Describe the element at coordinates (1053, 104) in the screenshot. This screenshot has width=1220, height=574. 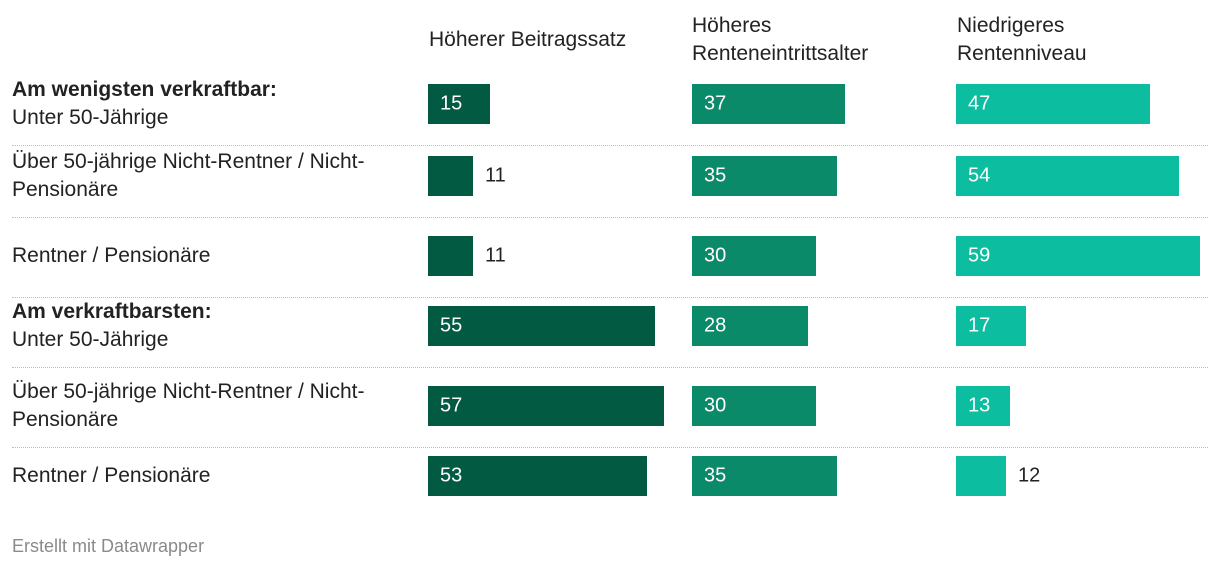
I see `bar: 47` at that location.